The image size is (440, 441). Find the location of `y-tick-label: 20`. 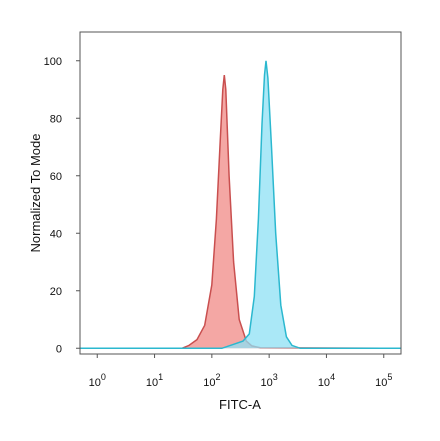

y-tick-label: 20 is located at coordinates (56, 292).